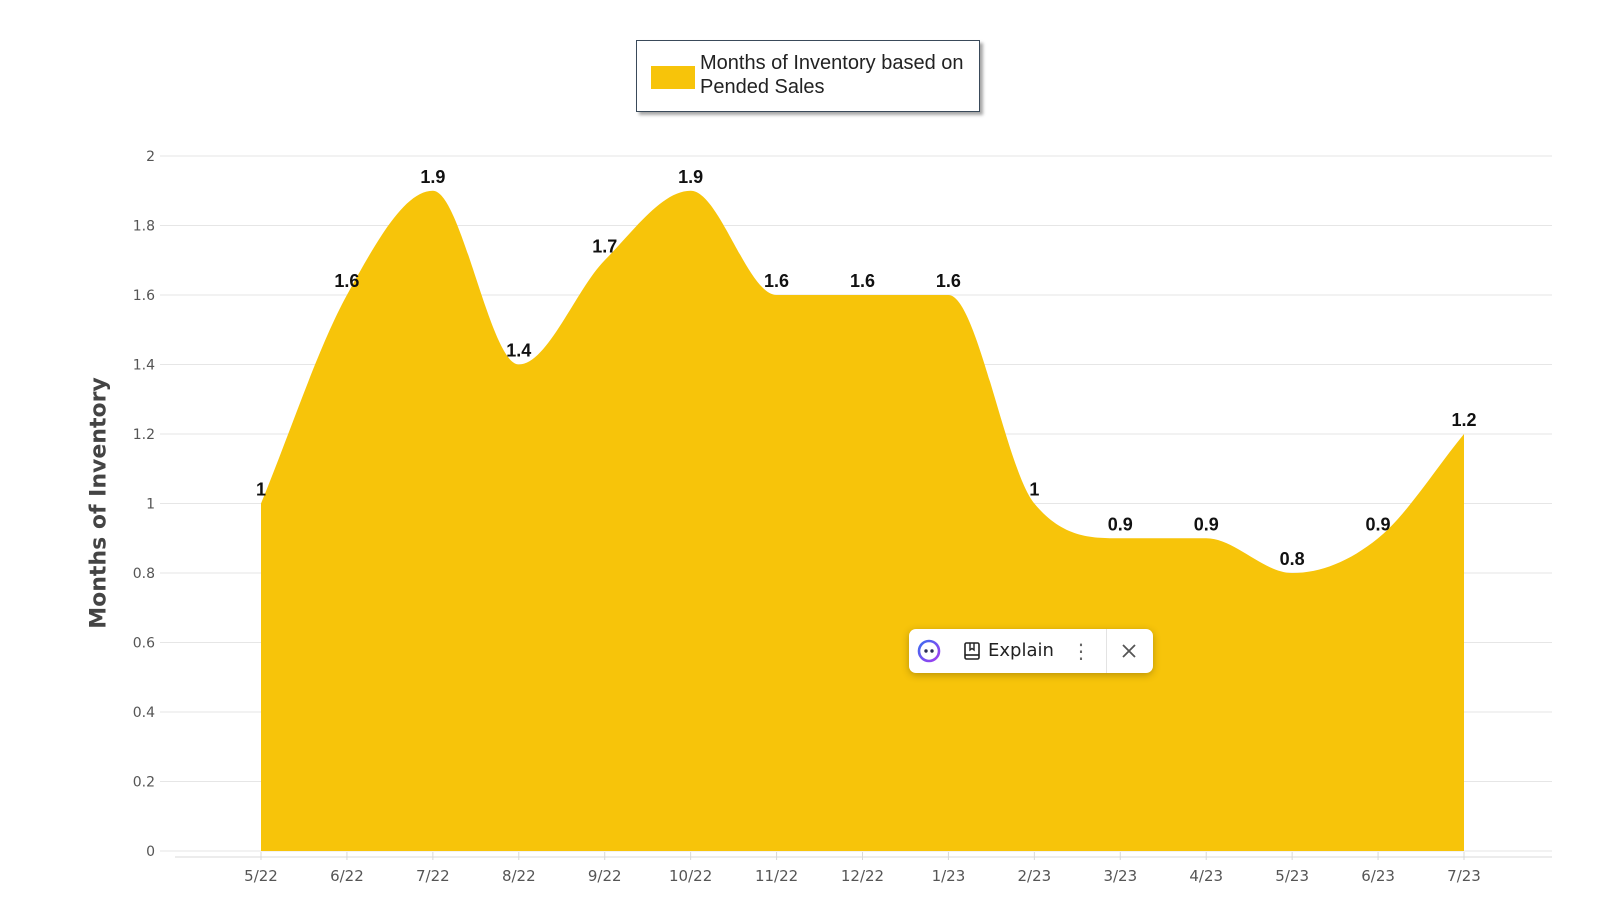  Describe the element at coordinates (1206, 876) in the screenshot. I see `x-tick-label: 4/23` at that location.